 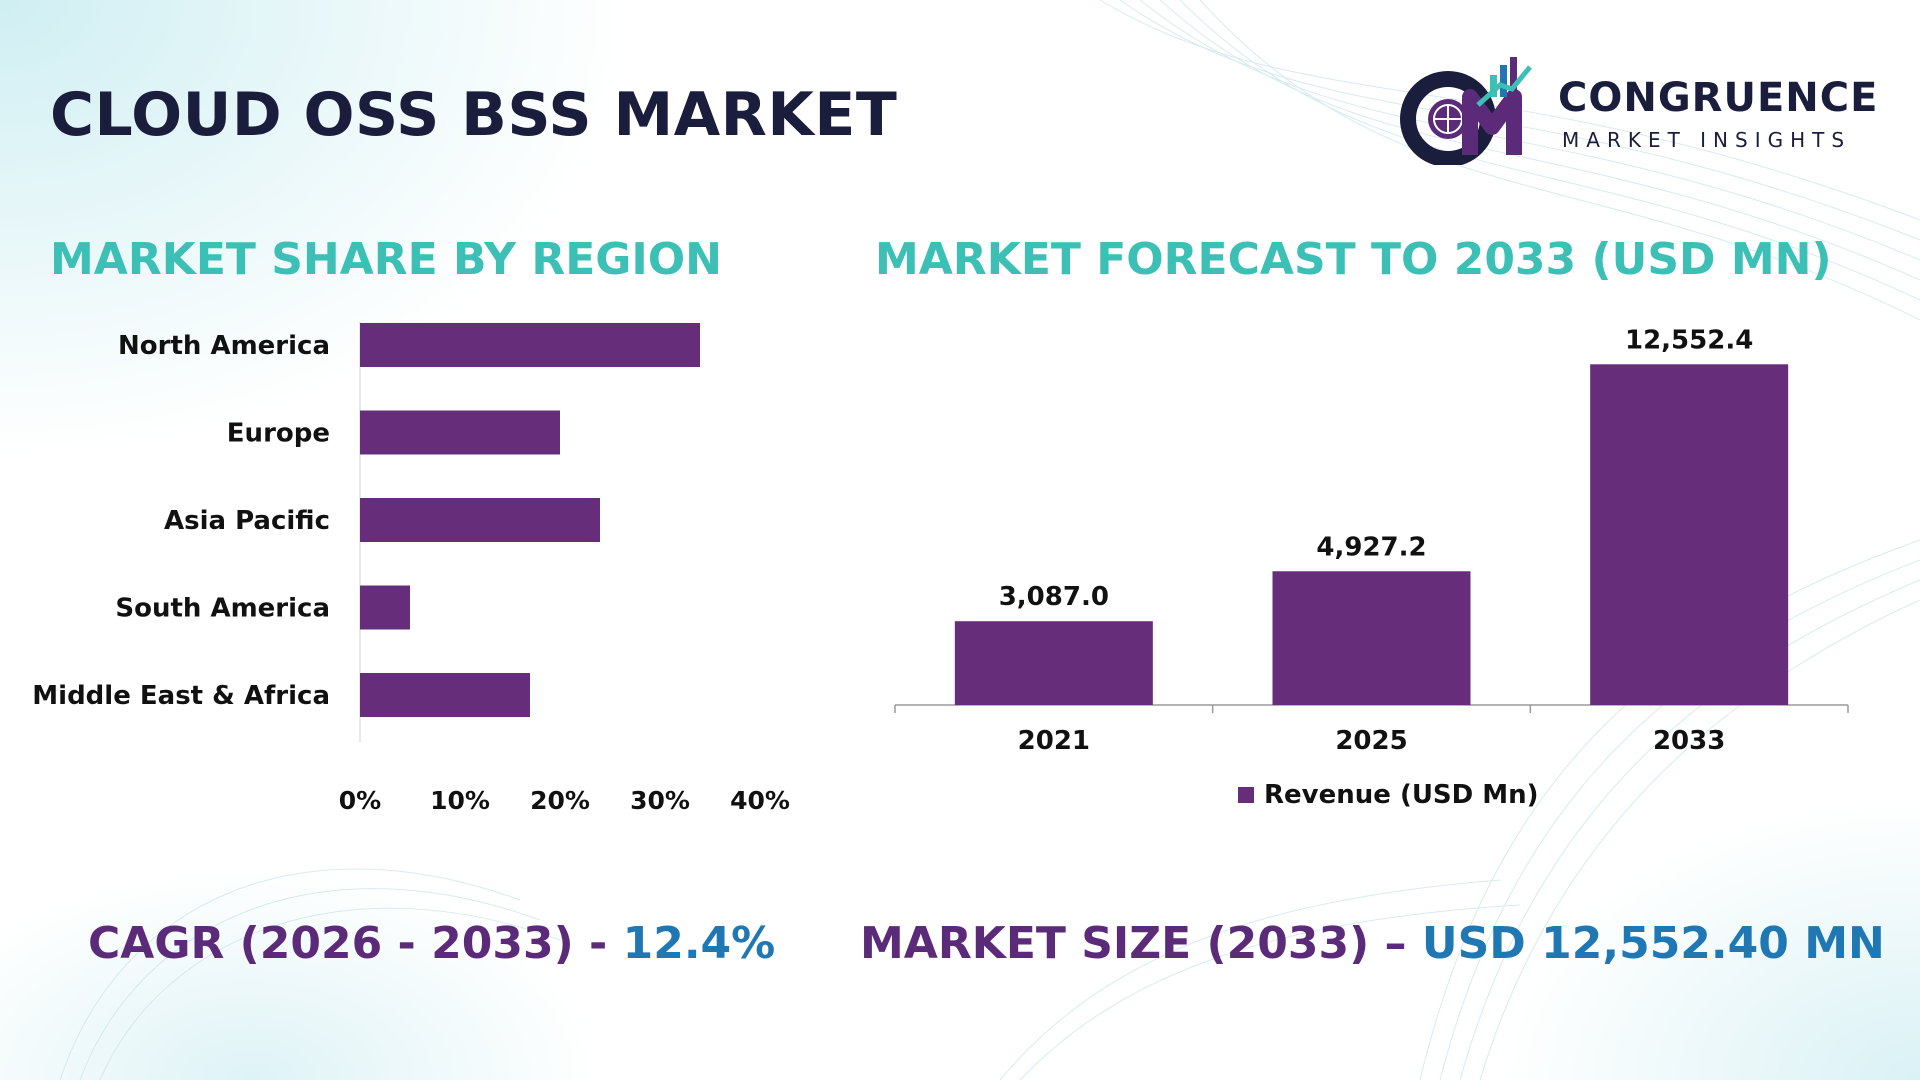 What do you see at coordinates (1718, 98) in the screenshot?
I see `logo-name: CONGRUENCE` at bounding box center [1718, 98].